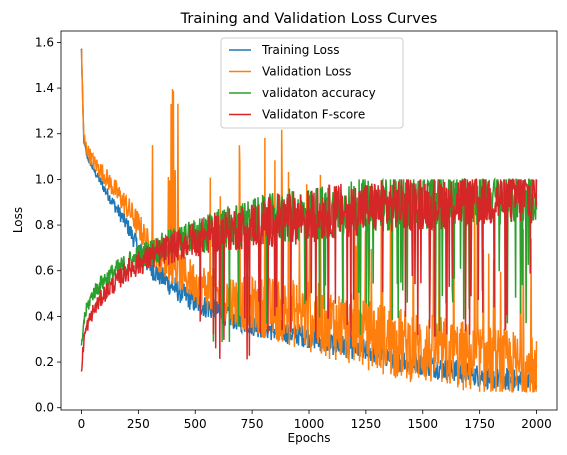 This screenshot has width=567, height=455. I want to click on x-axis-label: Epochs, so click(309, 438).